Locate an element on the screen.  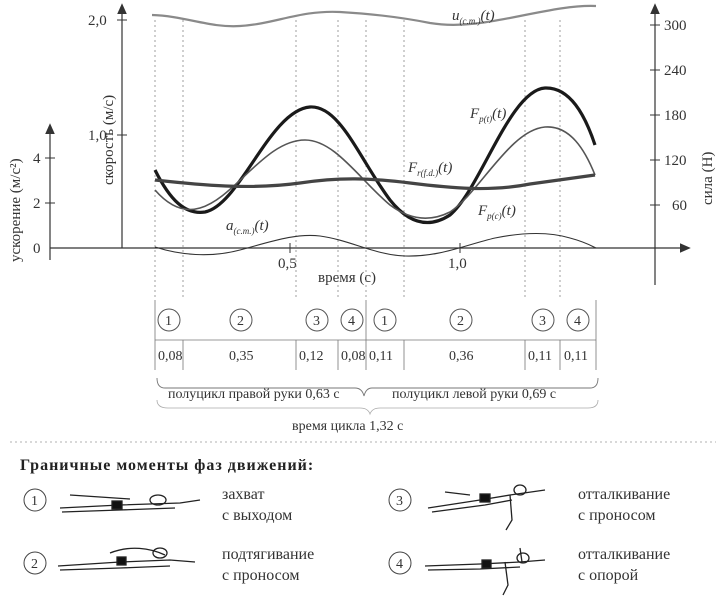
u-label: u(c.m.)(t) is located at coordinates (473, 17).